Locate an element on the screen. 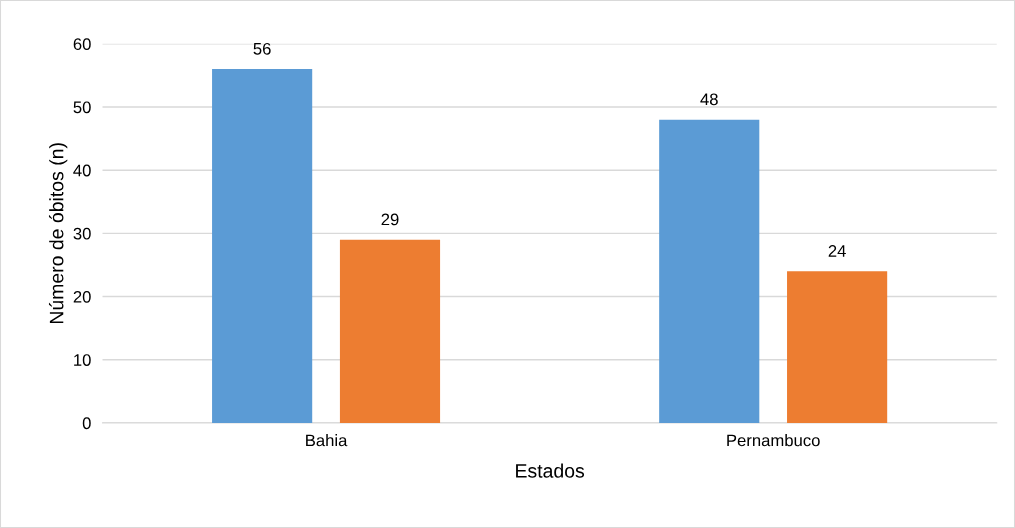  x-tick-label: Bahia is located at coordinates (327, 440).